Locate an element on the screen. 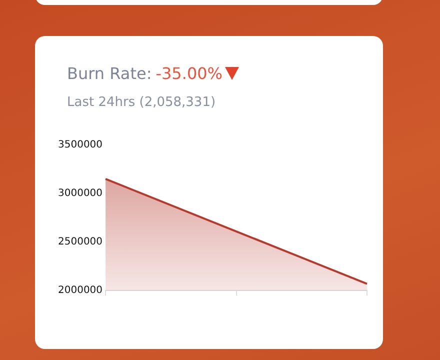 This screenshot has height=360, width=440. chart-title: Burn Rate: is located at coordinates (109, 73).